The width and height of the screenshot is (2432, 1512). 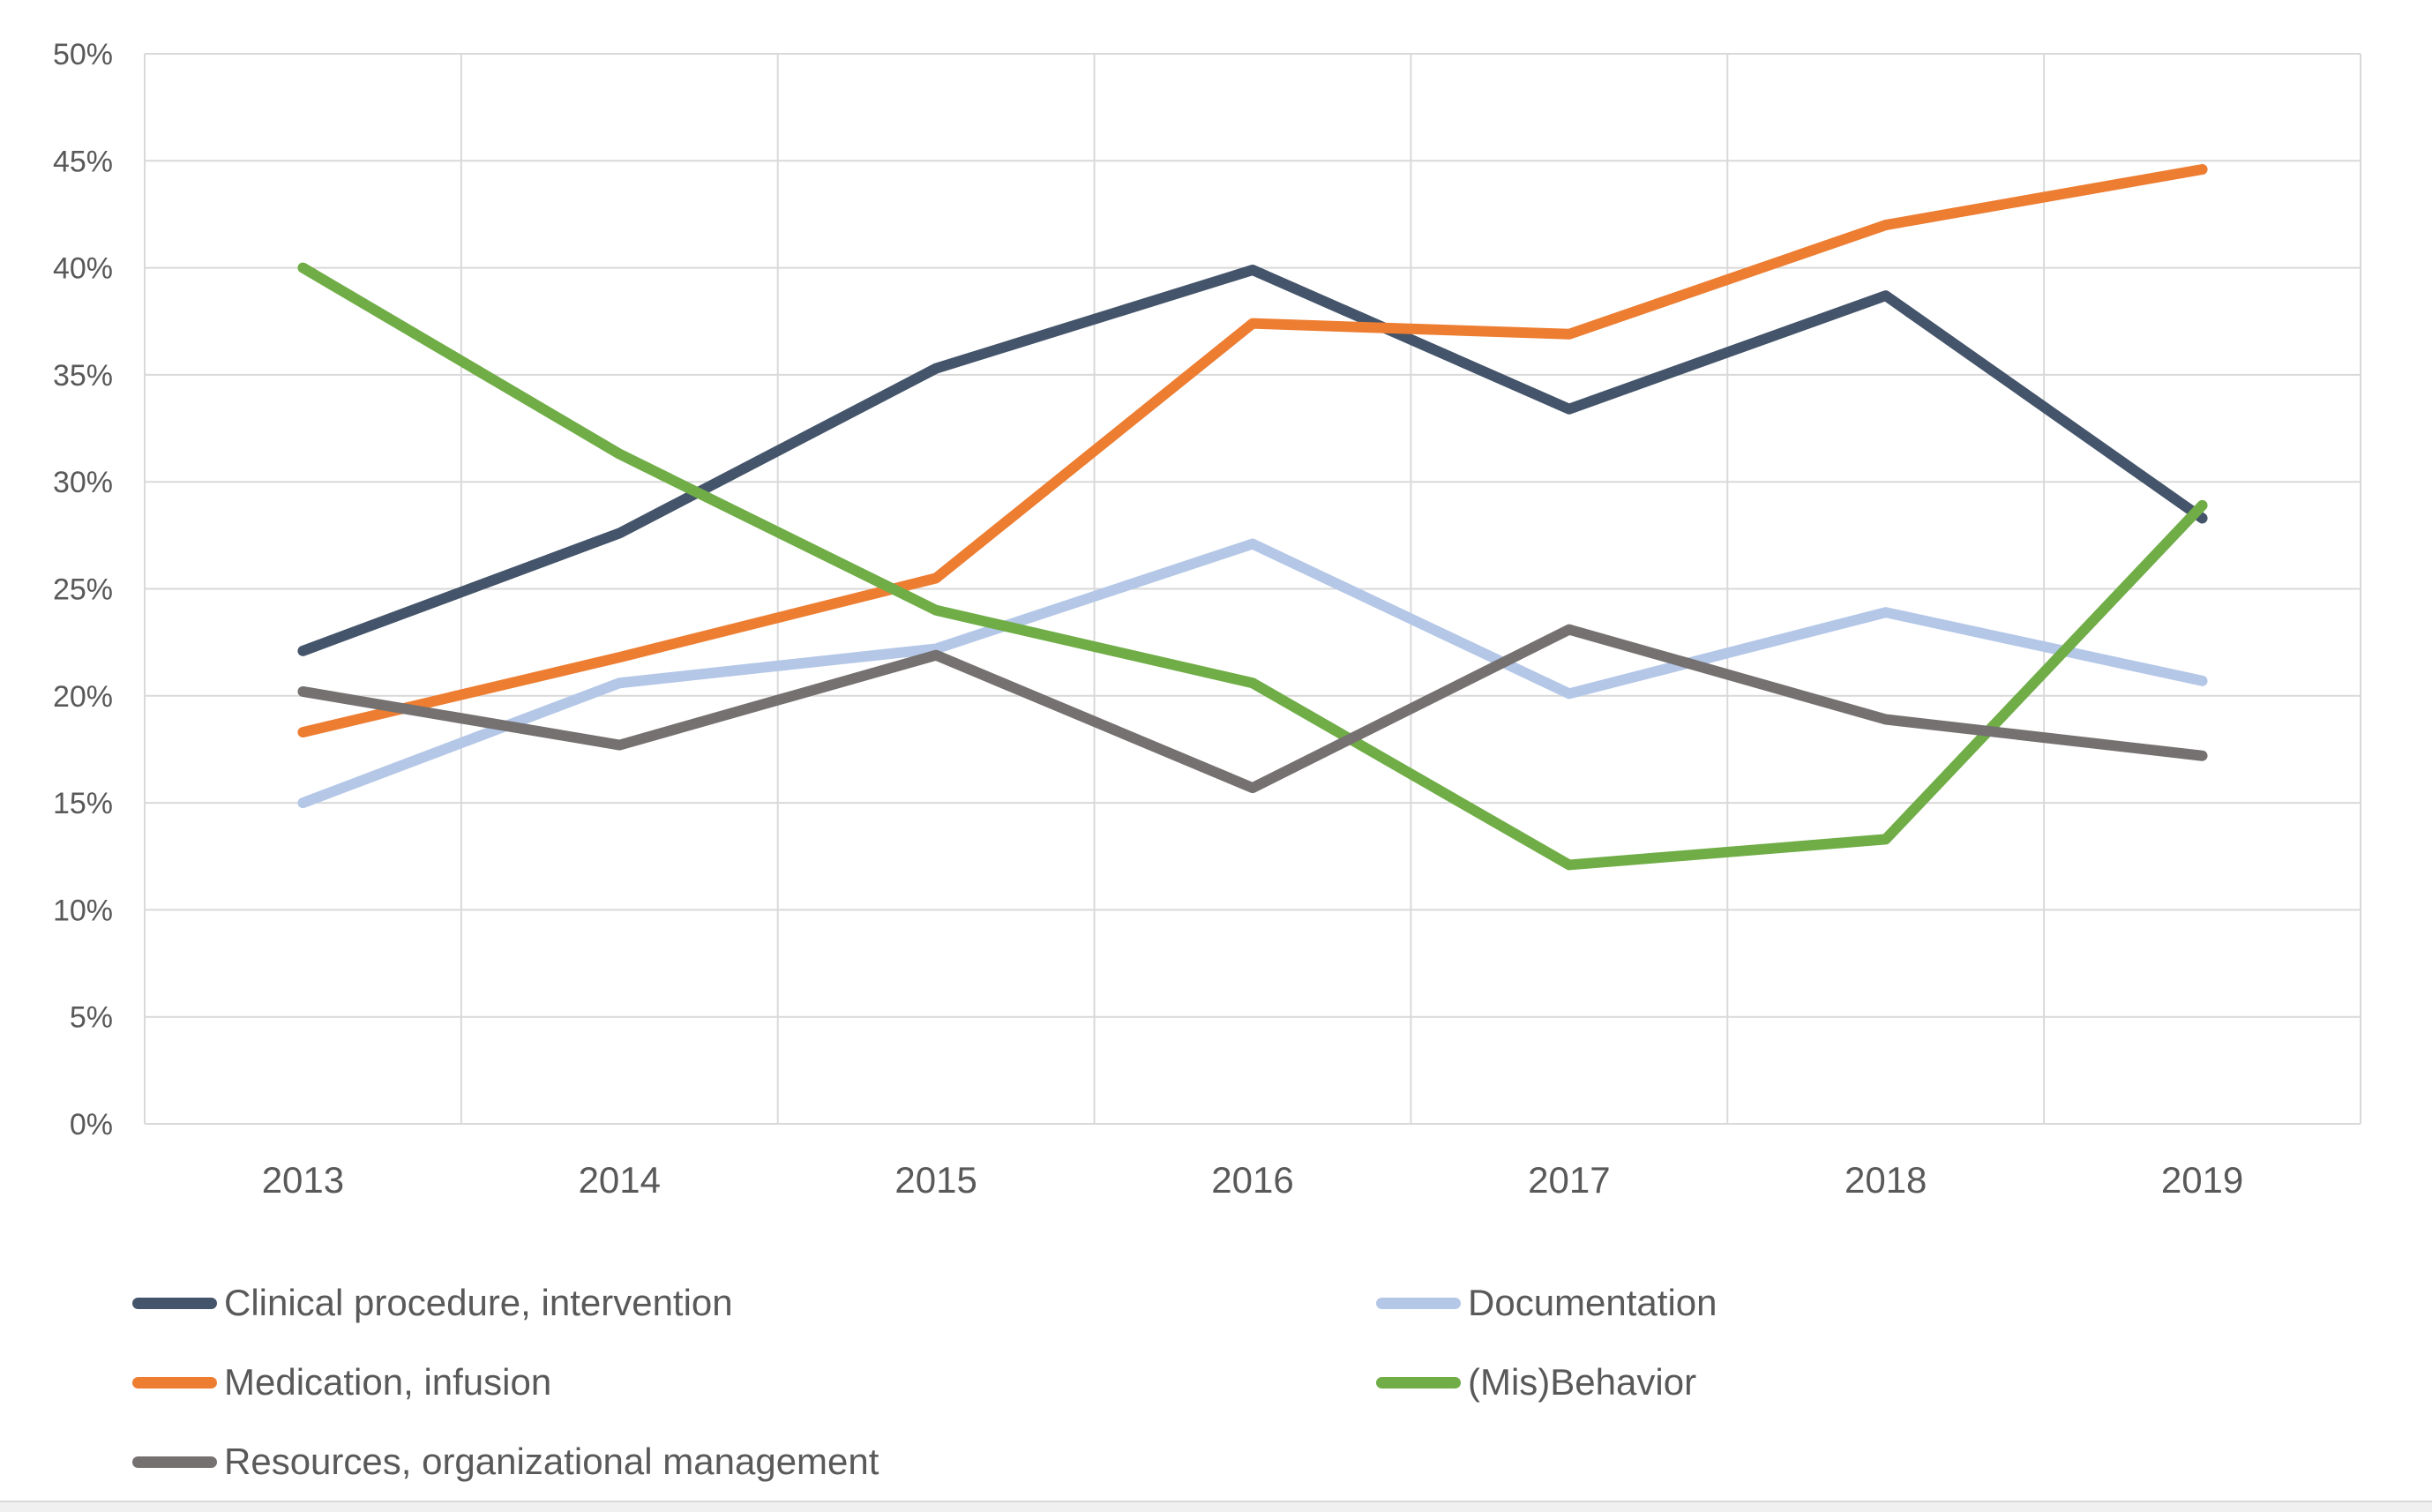 I want to click on y-tick-label-15%: 15%, so click(x=83, y=803).